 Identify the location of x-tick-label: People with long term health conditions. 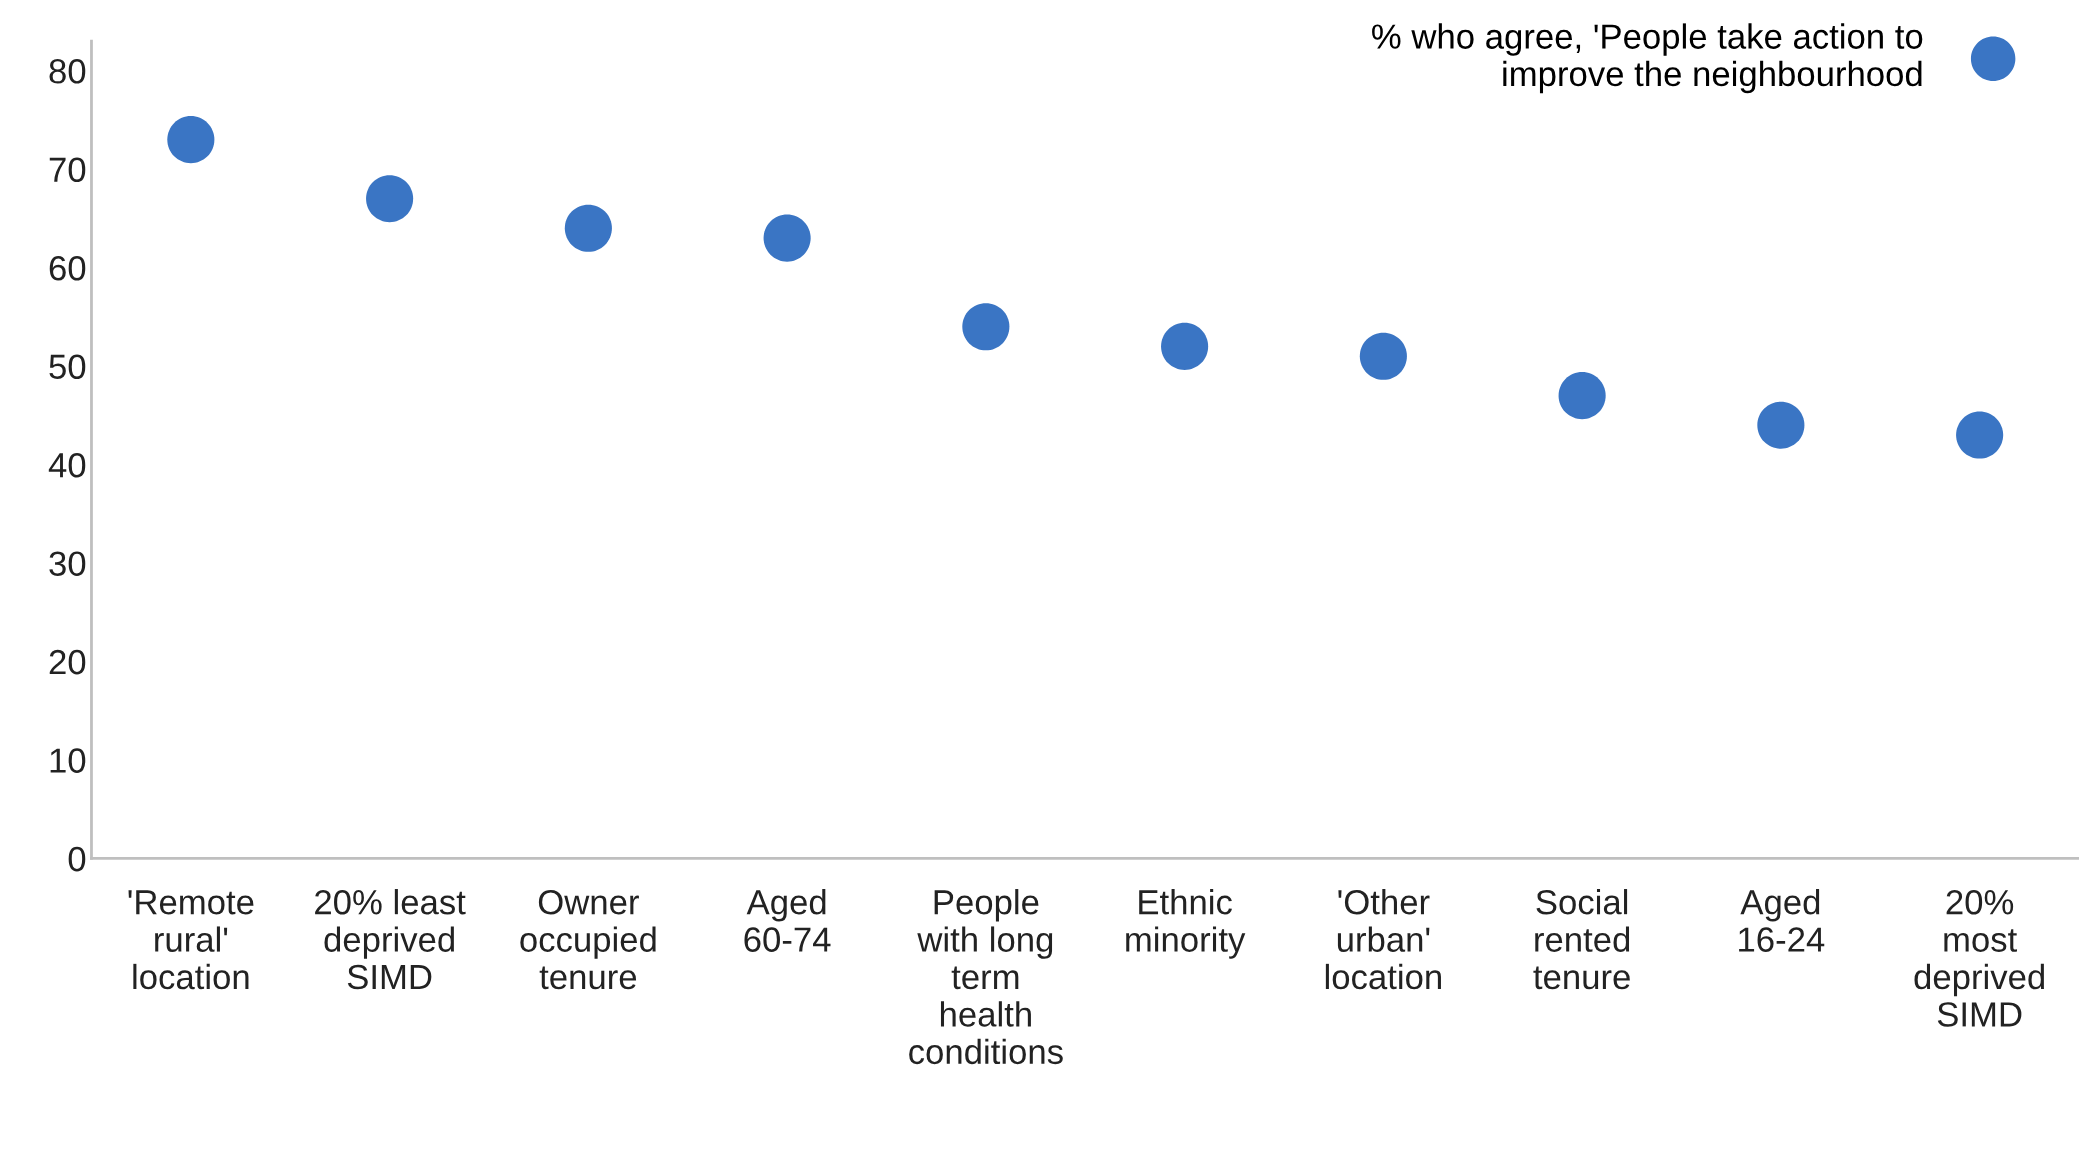
(986, 977).